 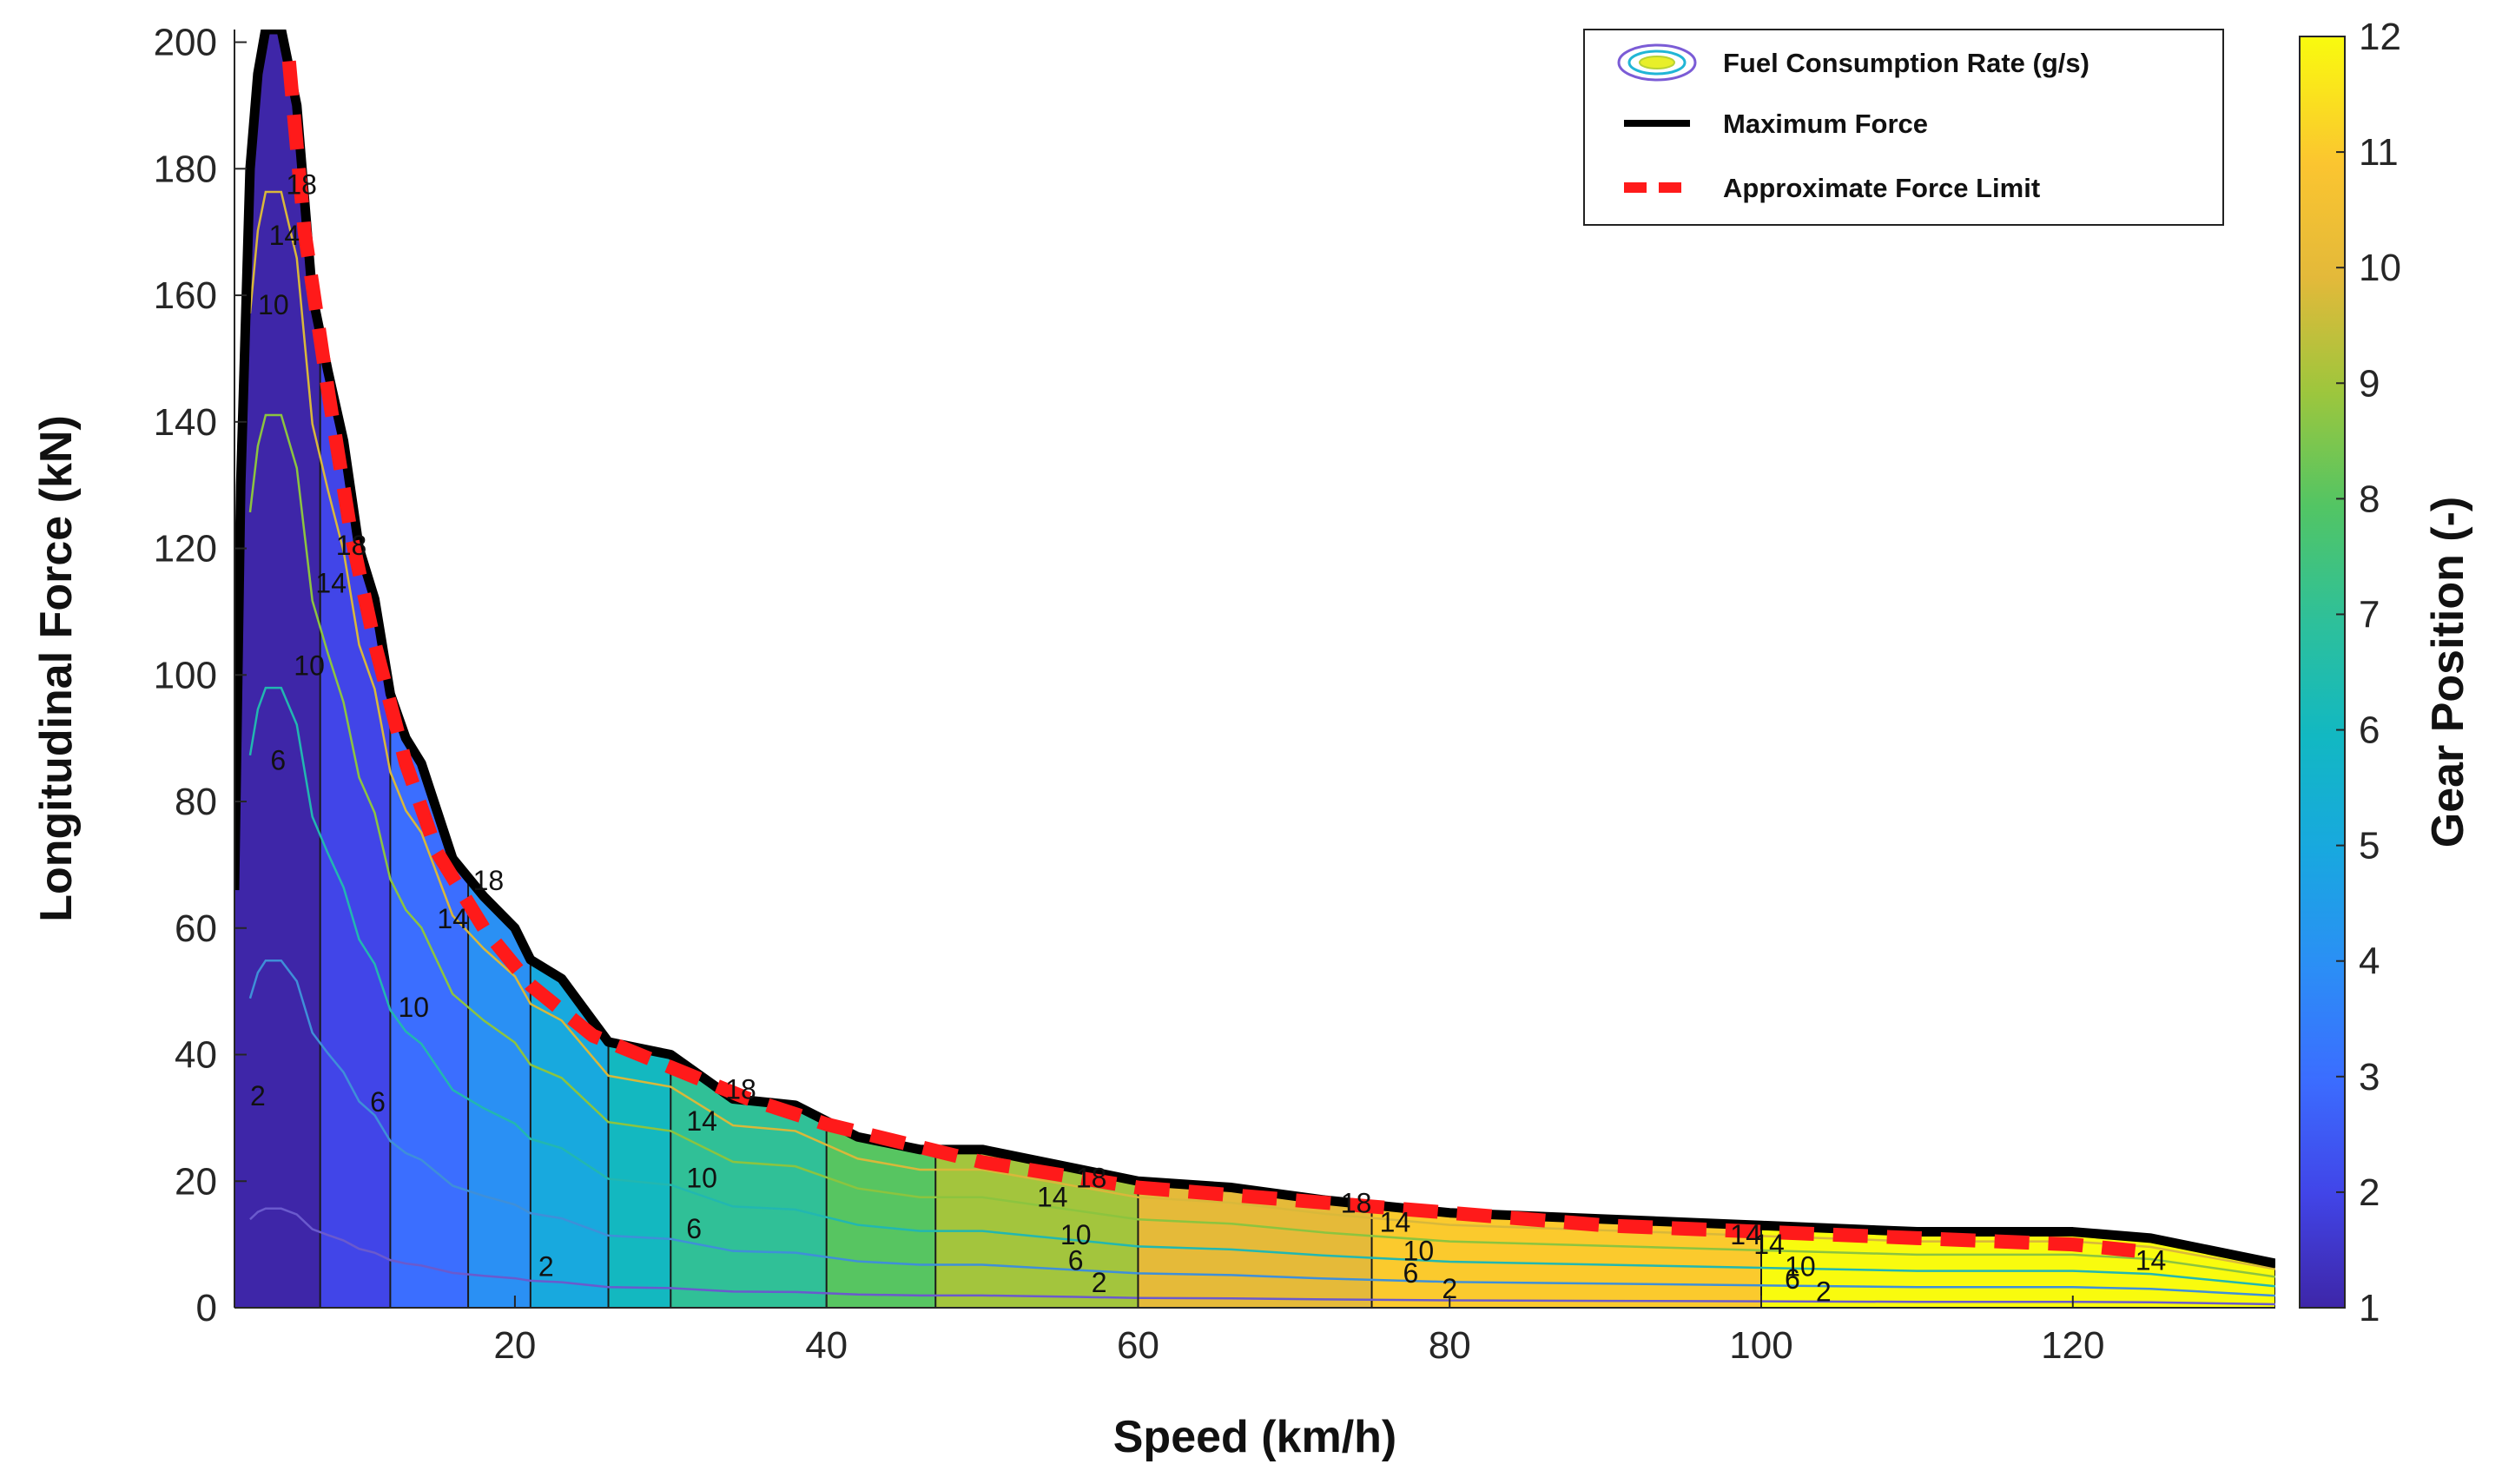 I want to click on colorbar-tick-label-12: 12, so click(x=2380, y=37).